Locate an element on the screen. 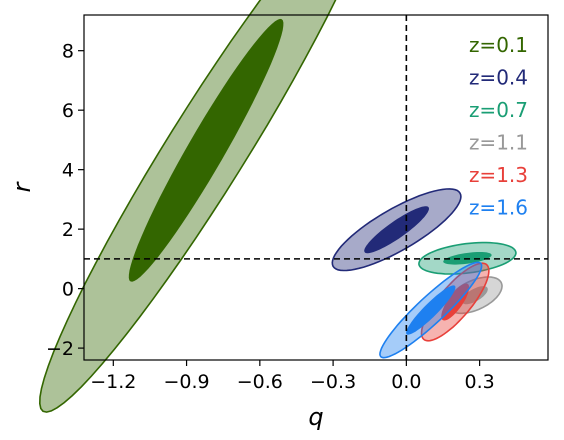 The height and width of the screenshot is (440, 564). x-tick-label: −0.6 is located at coordinates (260, 382).